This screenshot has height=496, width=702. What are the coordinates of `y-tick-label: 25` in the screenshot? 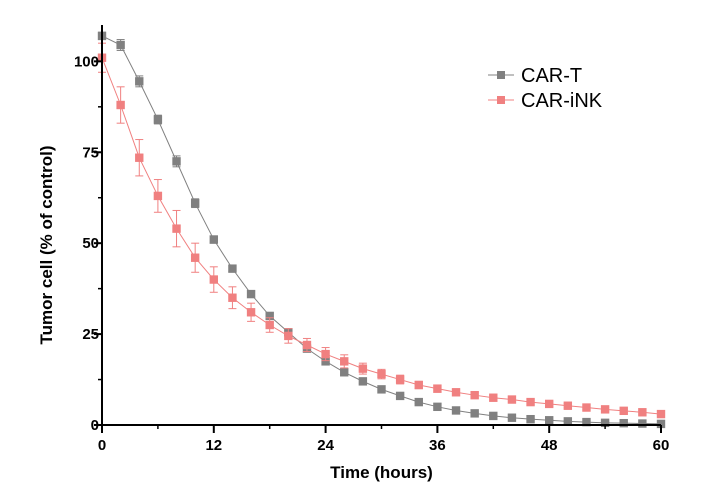 It's located at (90, 334).